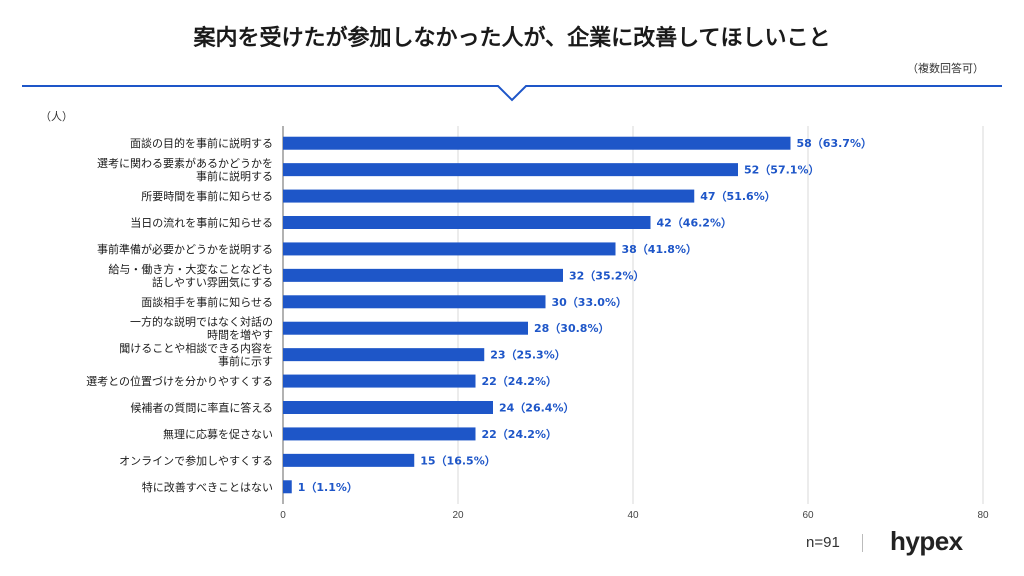 Image resolution: width=1024 pixels, height=576 pixels. What do you see at coordinates (196, 460) in the screenshot?
I see `category-label: オンラインで参加しやすくする` at bounding box center [196, 460].